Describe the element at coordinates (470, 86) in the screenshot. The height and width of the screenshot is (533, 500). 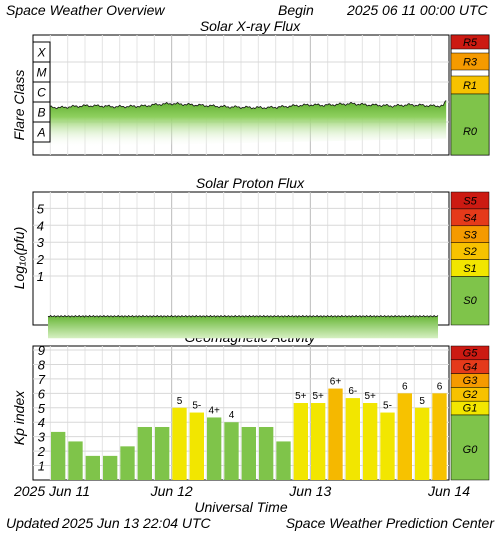
I see `r-scale-label: R1` at that location.